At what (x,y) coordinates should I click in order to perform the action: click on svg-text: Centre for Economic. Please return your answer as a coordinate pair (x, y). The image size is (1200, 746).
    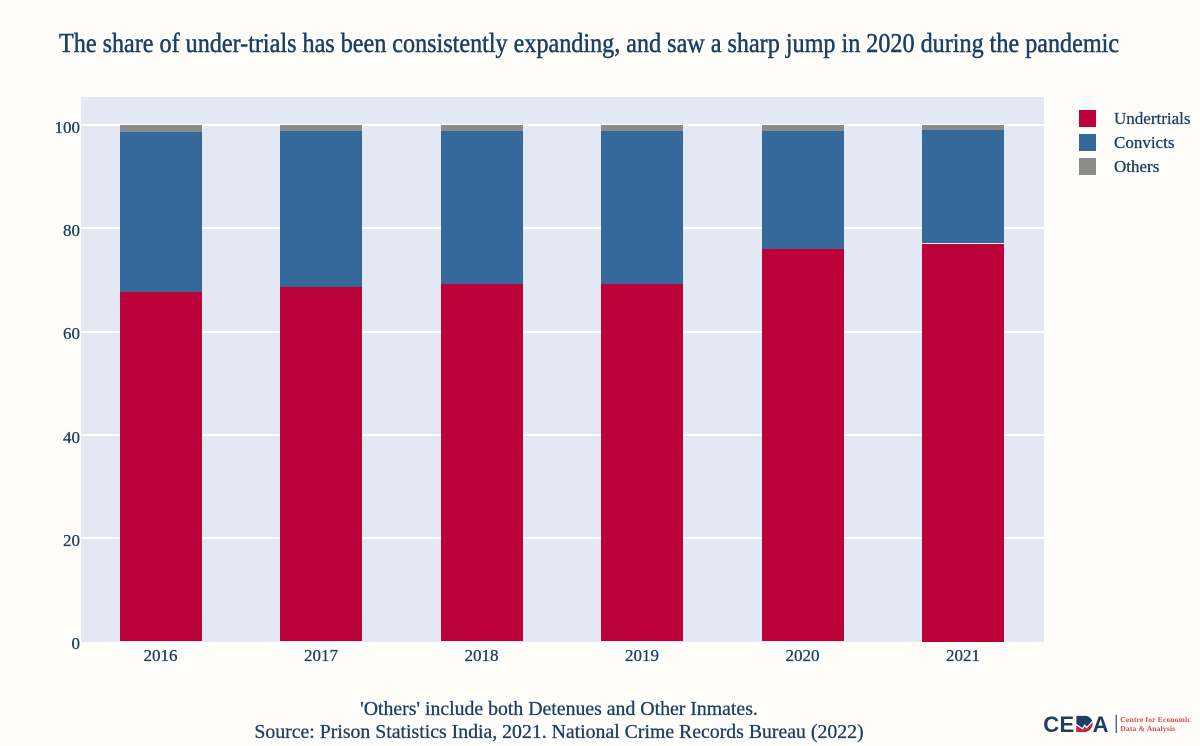
    Looking at the image, I should click on (1155, 719).